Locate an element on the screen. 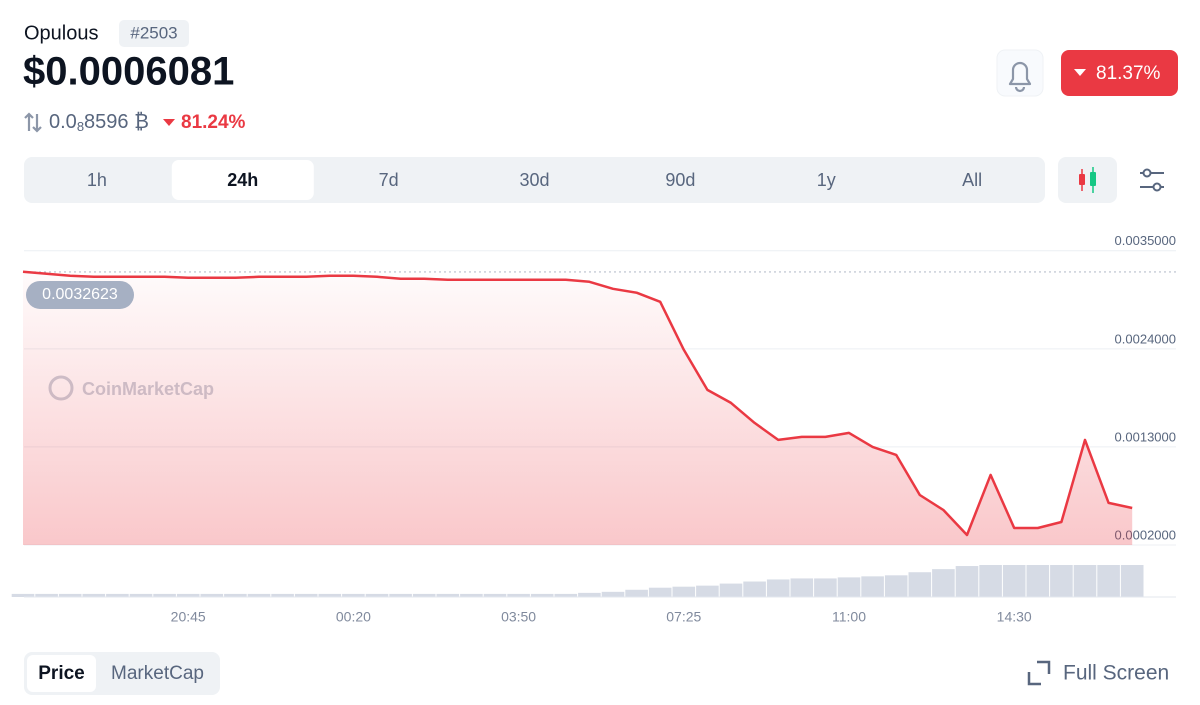  y-tick-label: 0.0024000 is located at coordinates (1145, 338).